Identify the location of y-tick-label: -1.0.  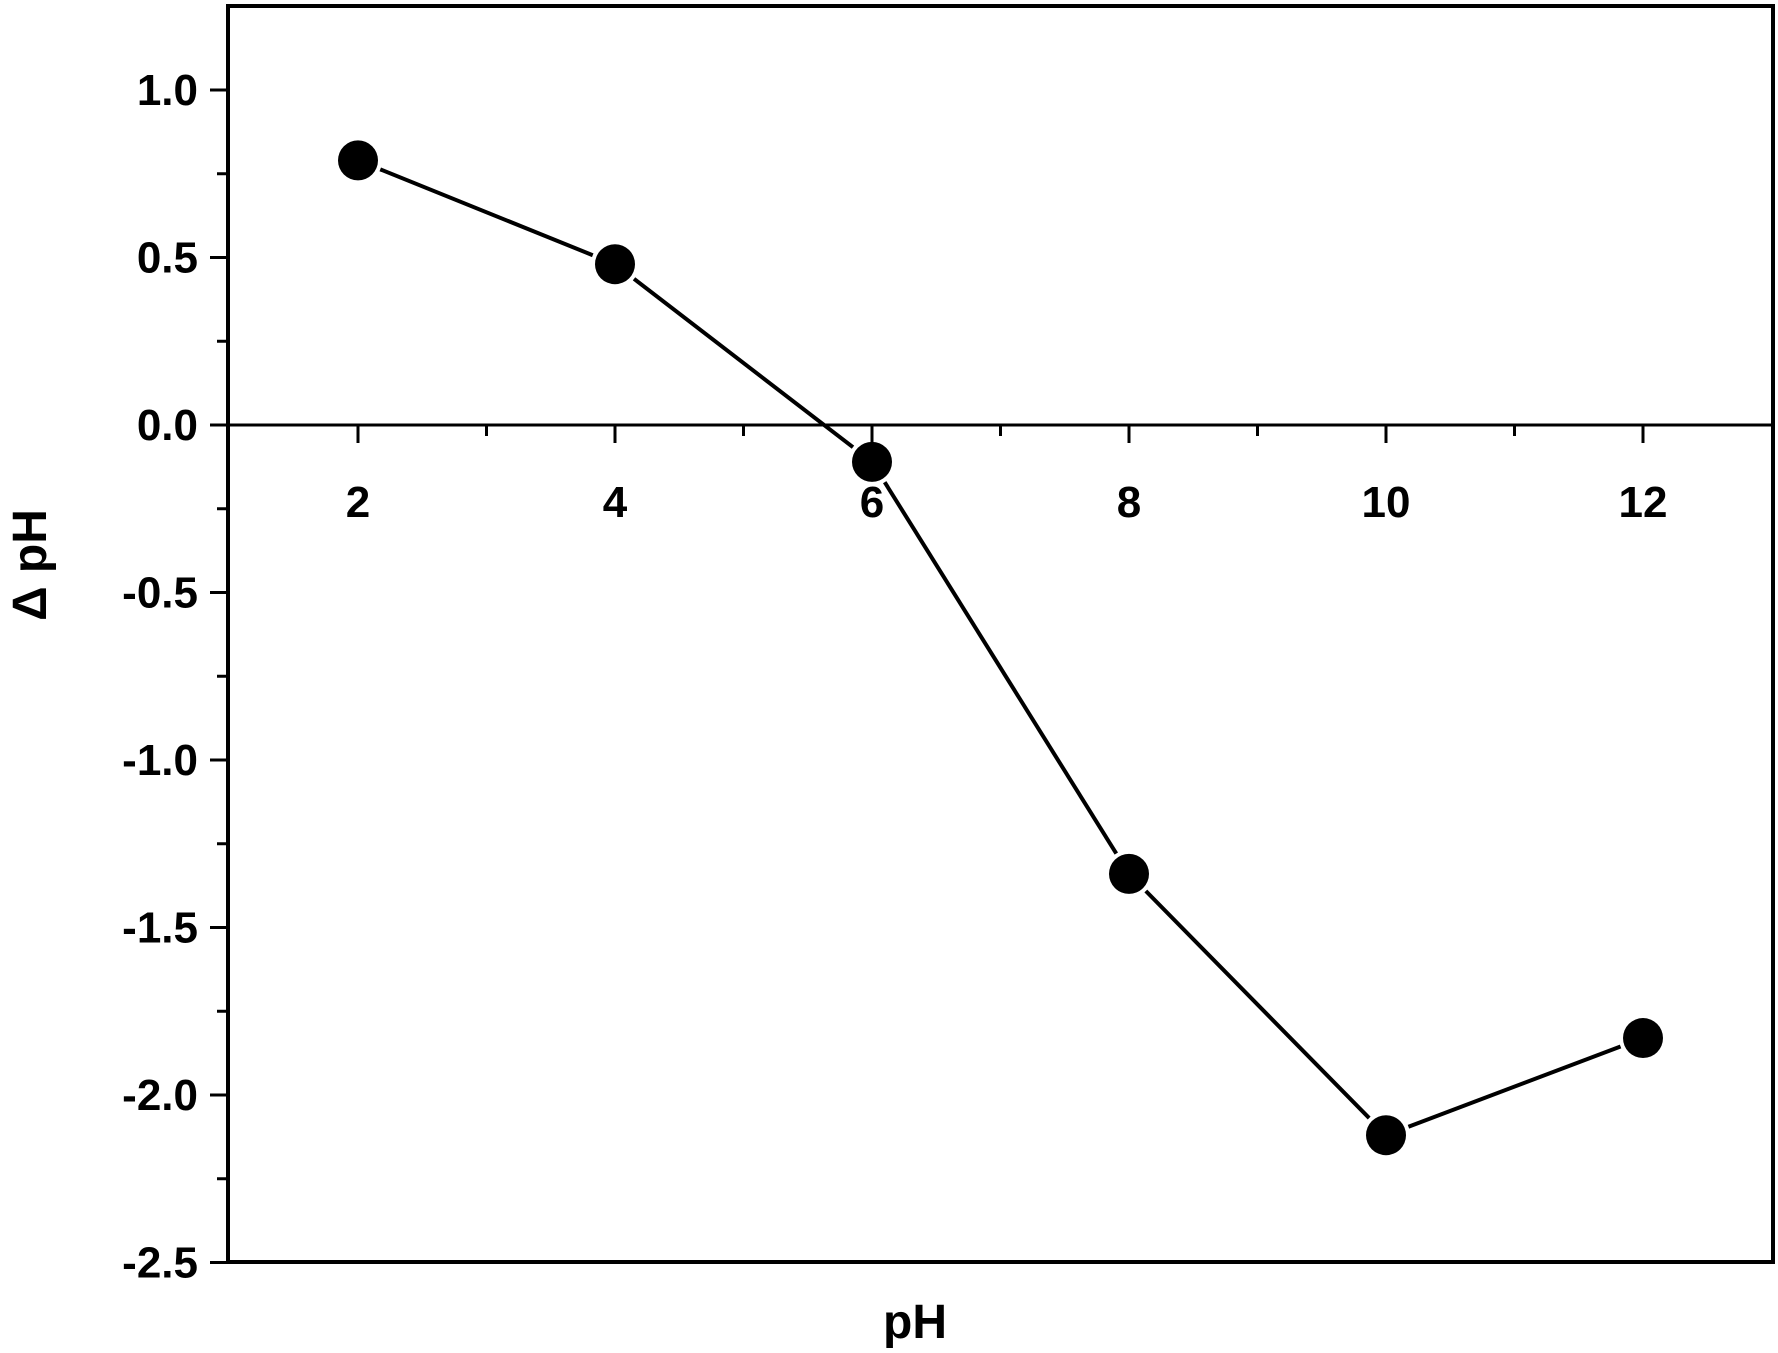
(160, 760).